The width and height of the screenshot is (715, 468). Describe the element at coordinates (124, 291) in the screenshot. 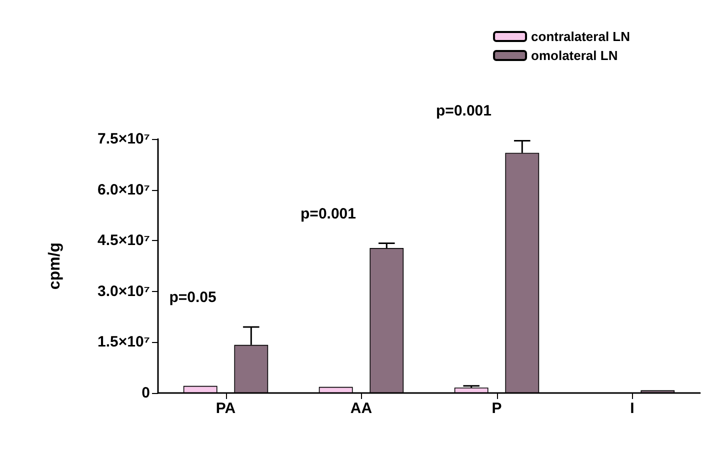

I see `y-tick-label: 3.0×10⁷` at that location.